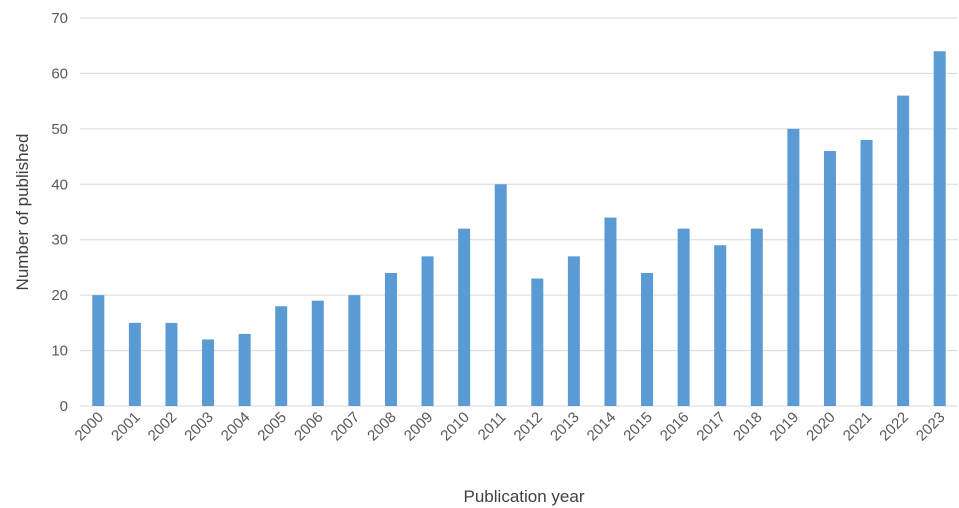 This screenshot has height=508, width=959. Describe the element at coordinates (390, 339) in the screenshot. I see `bar-2008` at that location.